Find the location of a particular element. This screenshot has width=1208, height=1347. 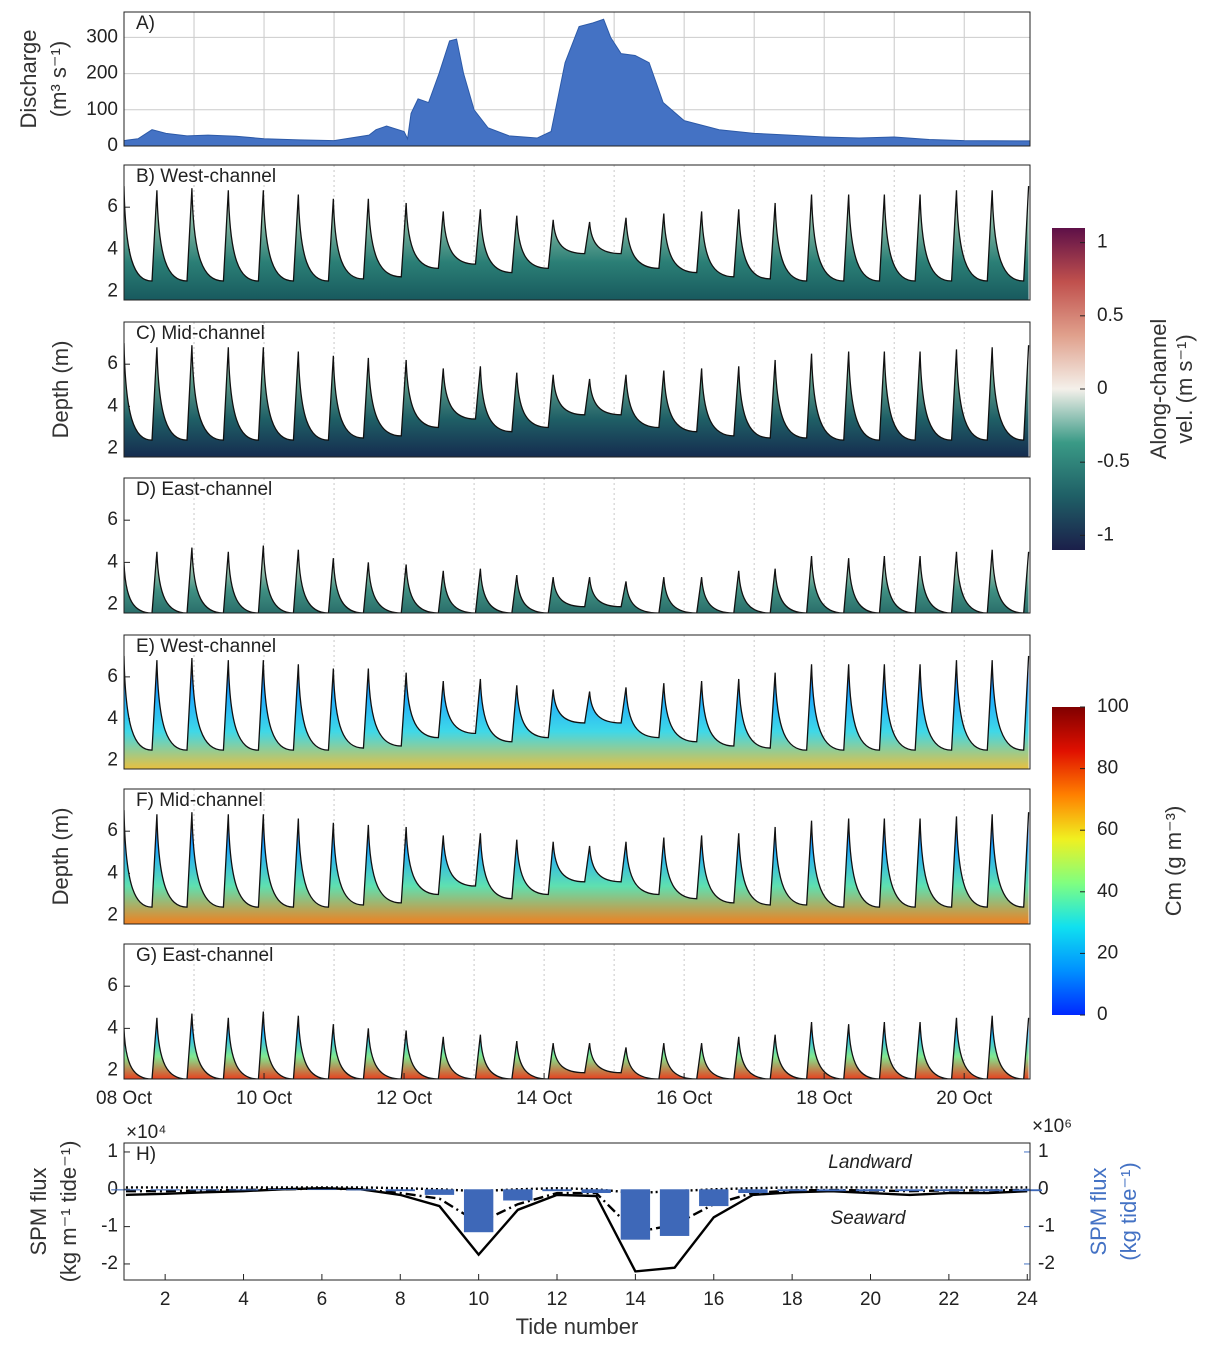

panel-label: D) East-channel is located at coordinates (204, 489).